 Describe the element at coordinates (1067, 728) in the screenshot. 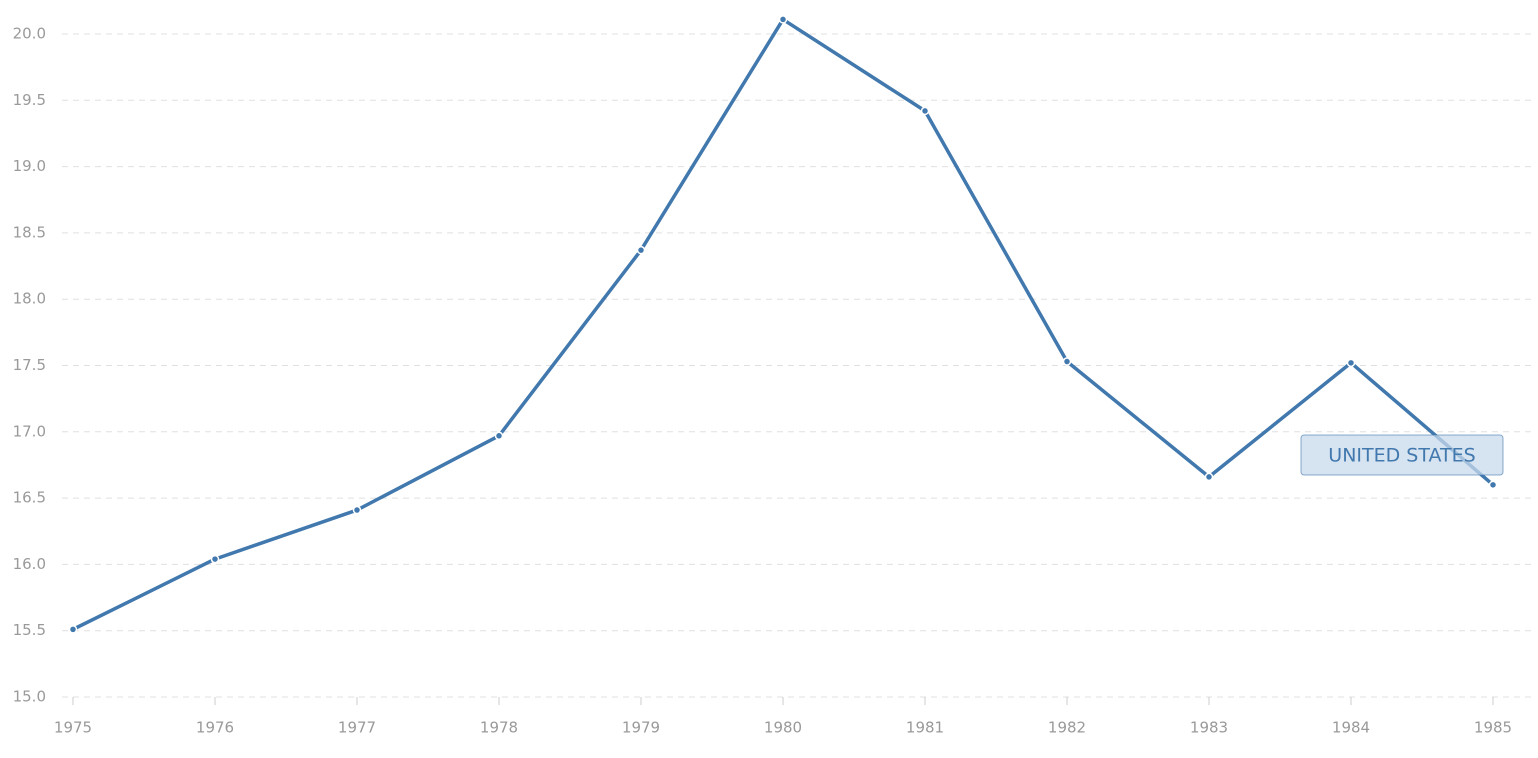

I see `x-tick-label: 1982` at that location.